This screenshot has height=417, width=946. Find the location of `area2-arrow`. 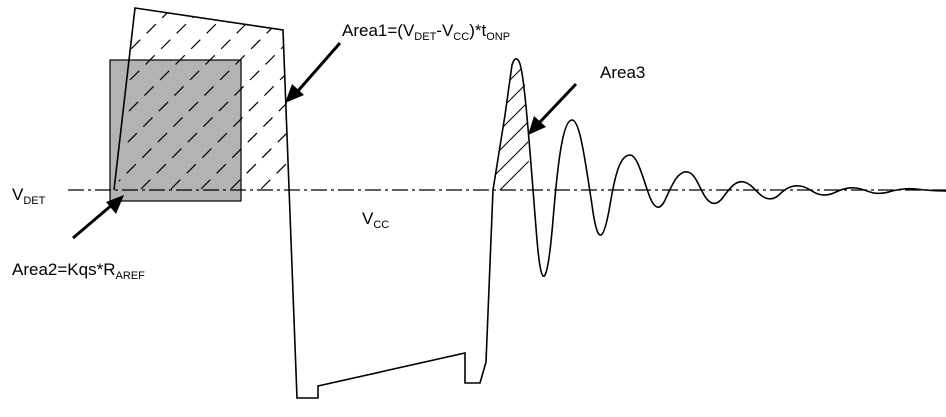

area2-arrow is located at coordinates (93, 221).